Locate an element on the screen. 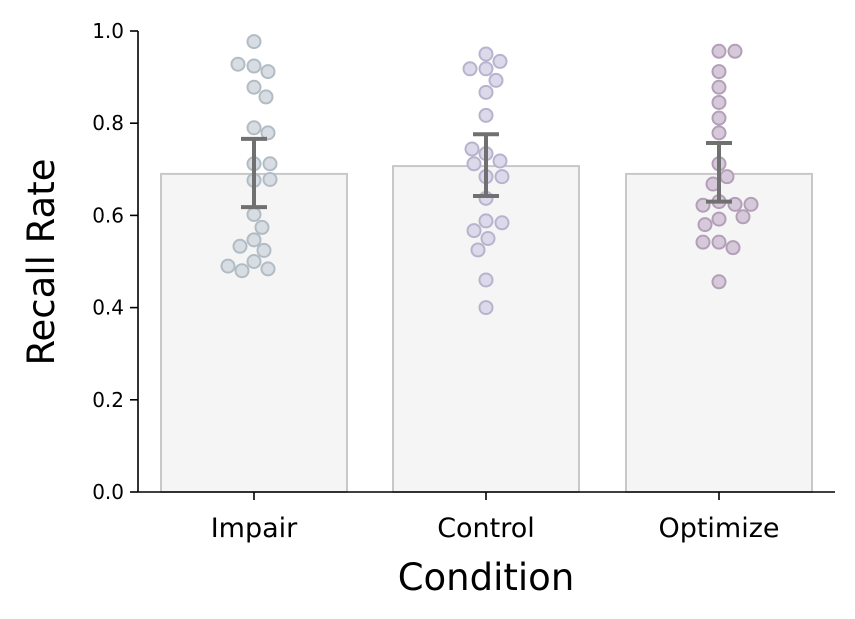  bar-impair is located at coordinates (254, 332).